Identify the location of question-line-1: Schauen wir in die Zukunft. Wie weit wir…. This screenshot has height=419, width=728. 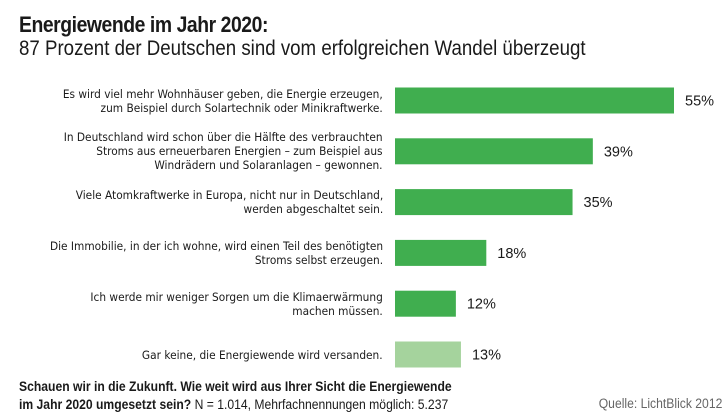
(235, 386).